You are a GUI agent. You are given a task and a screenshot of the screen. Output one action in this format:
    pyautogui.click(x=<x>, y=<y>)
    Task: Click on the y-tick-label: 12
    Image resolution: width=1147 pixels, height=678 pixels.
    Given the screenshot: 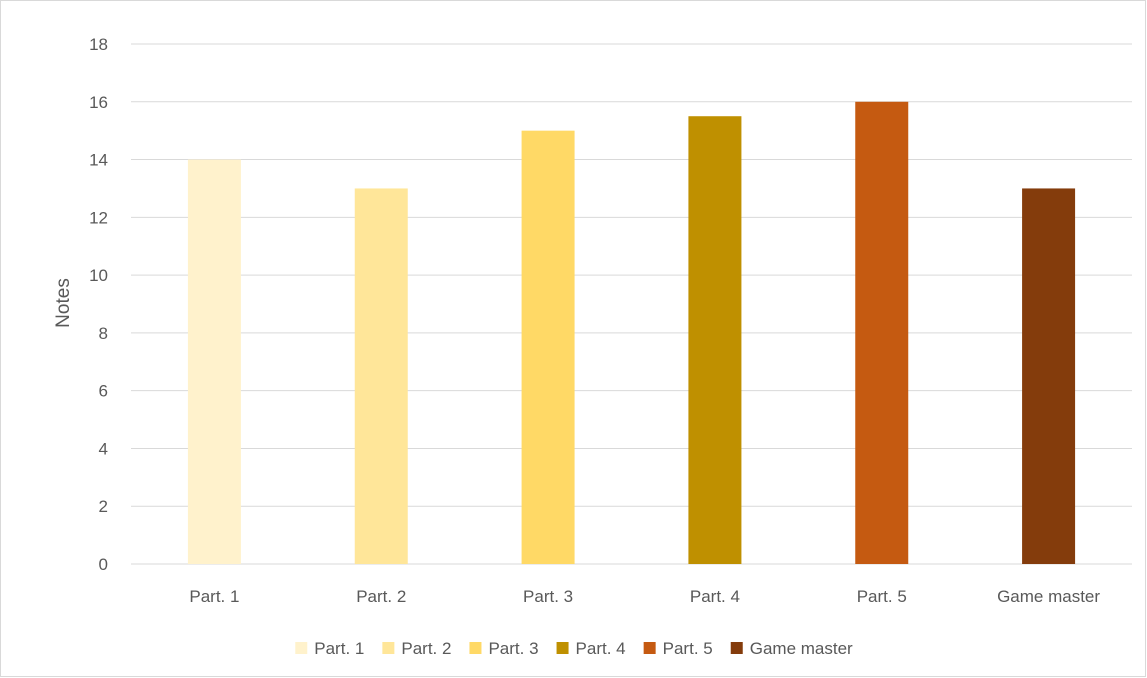 What is the action you would take?
    pyautogui.click(x=98, y=217)
    